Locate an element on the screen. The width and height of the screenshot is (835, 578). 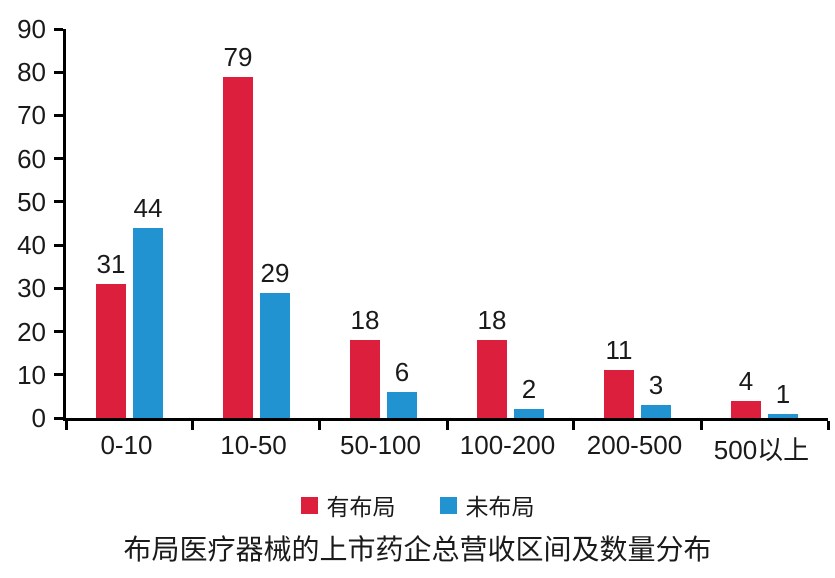
chart-legend: 有布局 未布局 is located at coordinates (417, 505).